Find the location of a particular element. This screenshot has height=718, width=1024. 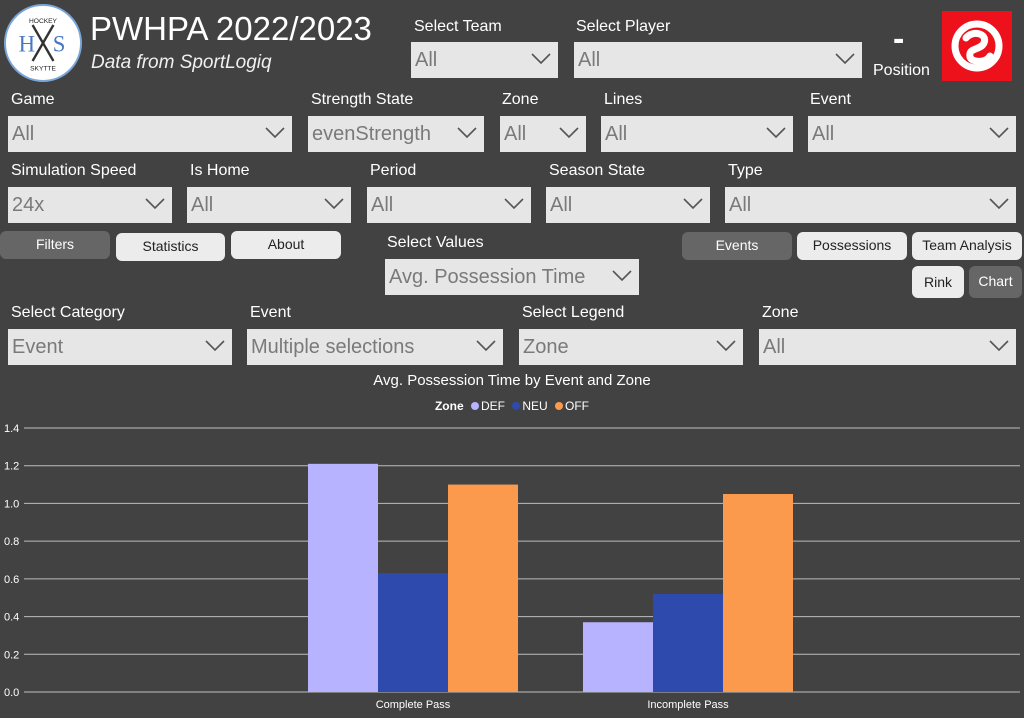

lines-dropdown: All is located at coordinates (697, 134).